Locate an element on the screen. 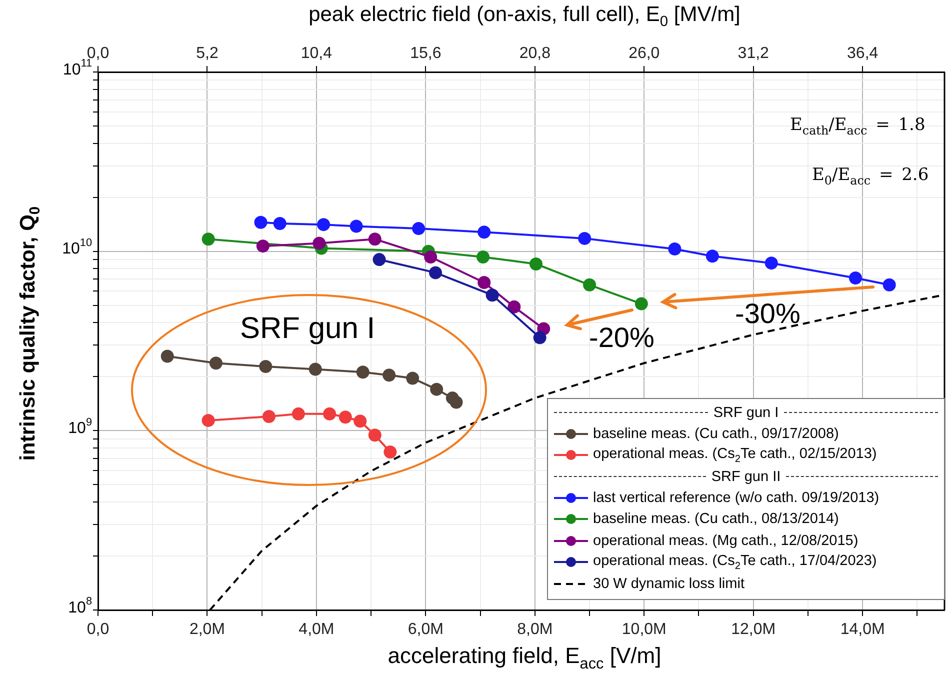 This screenshot has width=952, height=687. annotation: E$_{cath}$/E$_{acc}$ = 1.8 is located at coordinates (858, 126).